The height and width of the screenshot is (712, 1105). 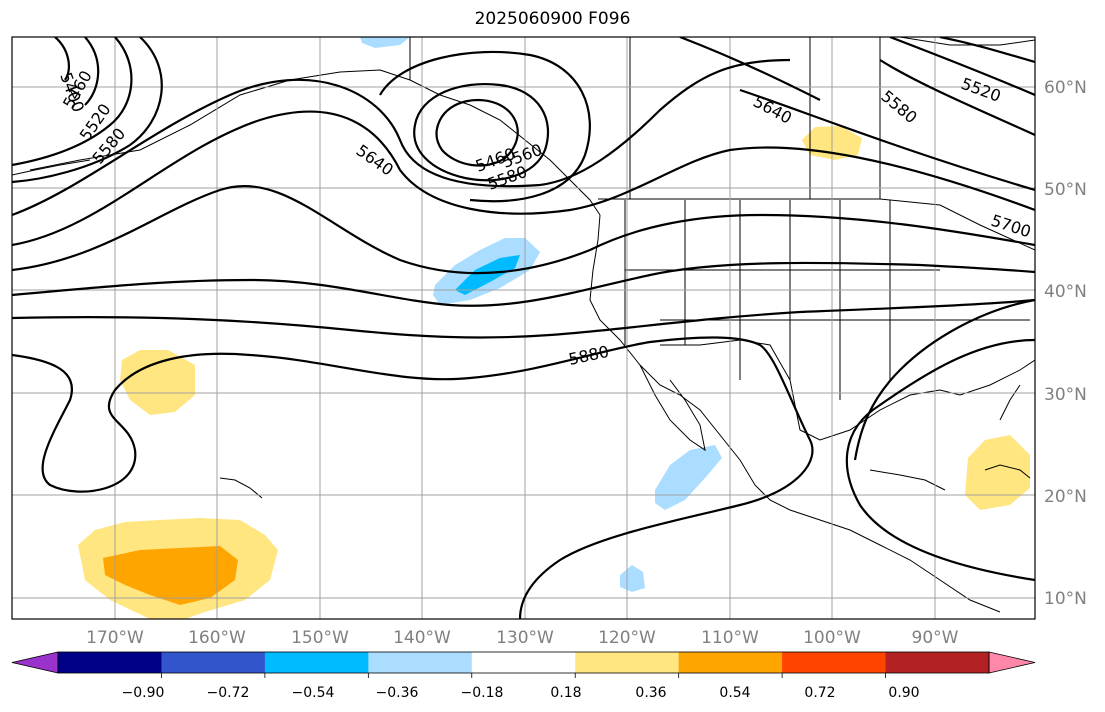 What do you see at coordinates (525, 638) in the screenshot?
I see `lon-label: 130°W` at bounding box center [525, 638].